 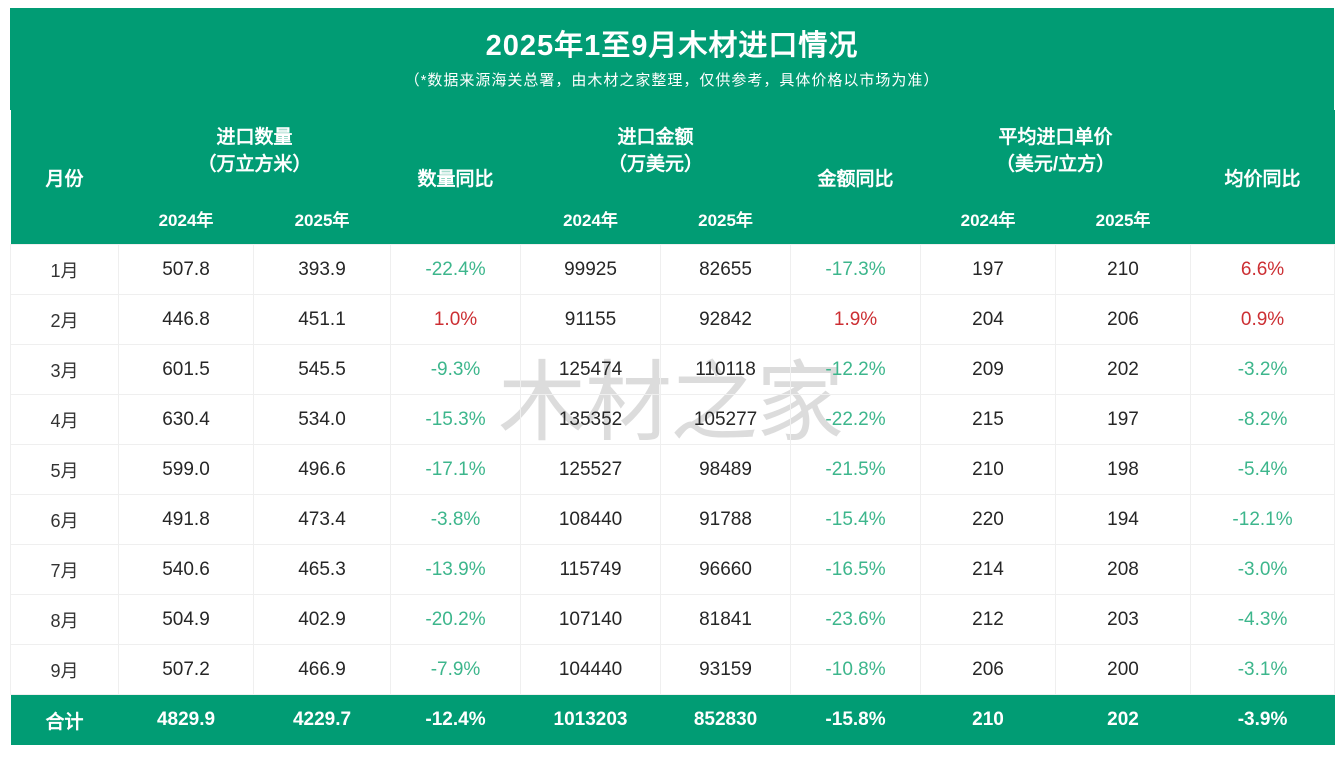 I want to click on total-price-yoy: -3.9%, so click(x=1262, y=719).